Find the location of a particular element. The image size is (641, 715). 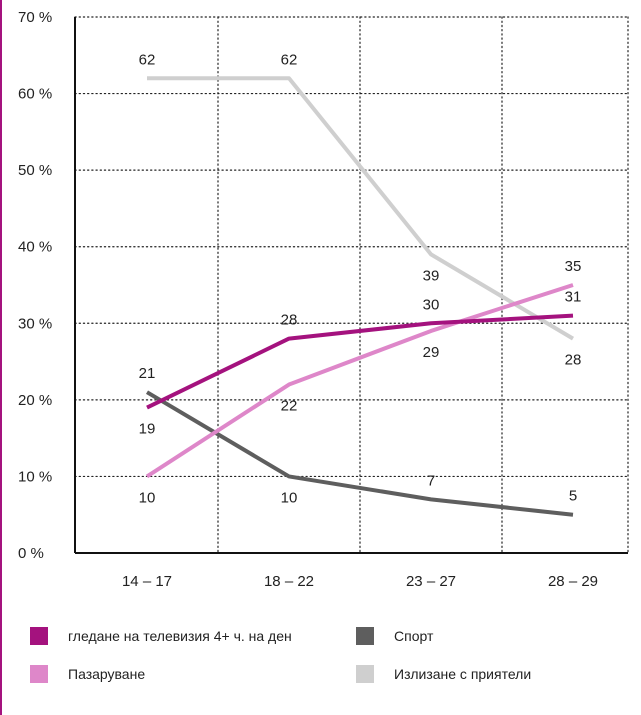

left-accent-rule is located at coordinates (1, 357).